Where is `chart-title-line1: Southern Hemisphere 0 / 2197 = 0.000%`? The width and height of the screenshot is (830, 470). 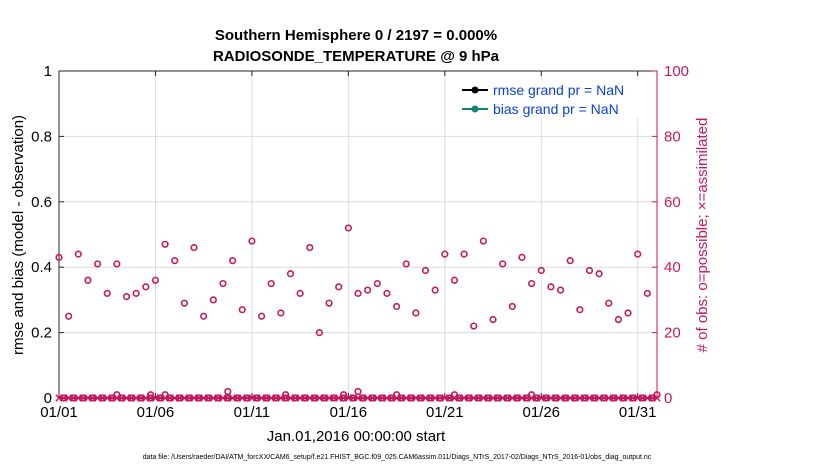
chart-title-line1: Southern Hemisphere 0 / 2197 = 0.000% is located at coordinates (356, 35).